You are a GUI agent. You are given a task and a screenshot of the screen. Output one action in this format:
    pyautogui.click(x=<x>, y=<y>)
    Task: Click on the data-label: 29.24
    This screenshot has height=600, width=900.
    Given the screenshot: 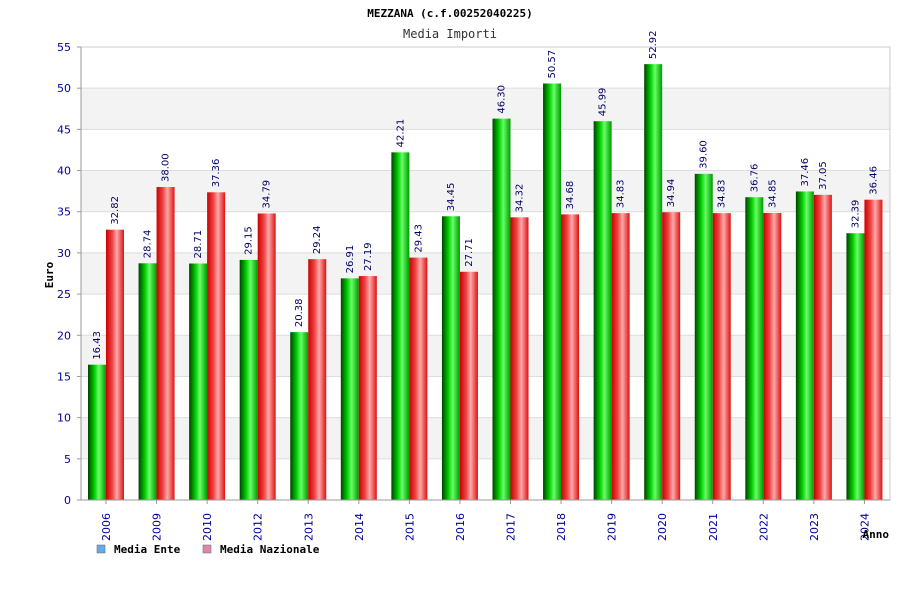 What is the action you would take?
    pyautogui.click(x=317, y=240)
    